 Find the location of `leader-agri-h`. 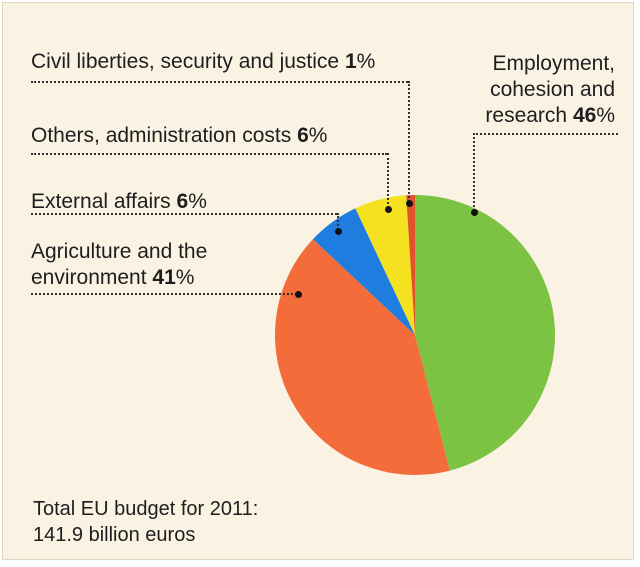

leader-agri-h is located at coordinates (164, 294).